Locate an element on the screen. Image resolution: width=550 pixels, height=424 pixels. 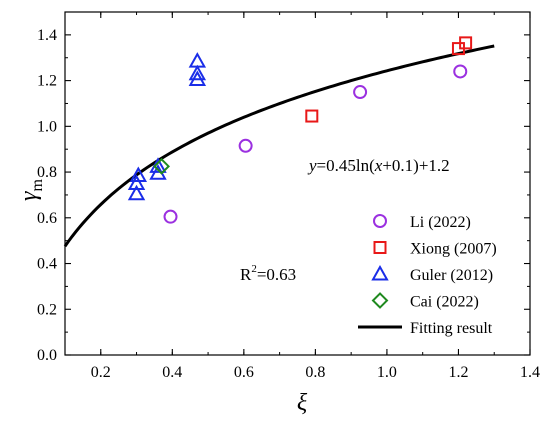
fit-equation: y=0.45ln(x+0.1)+1.2 is located at coordinates (378, 165).